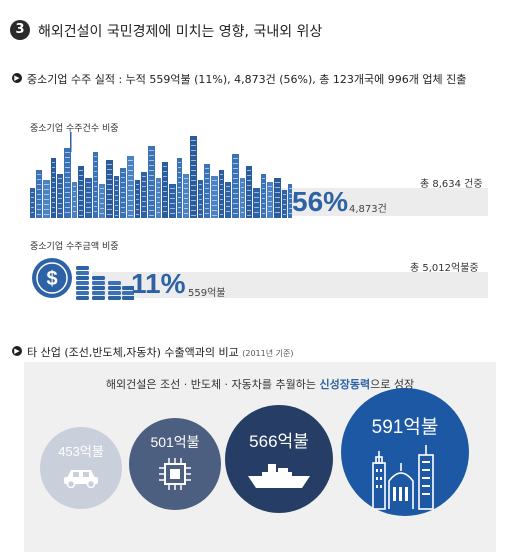  Describe the element at coordinates (133, 352) in the screenshot. I see `compare-headline-text: 타 산업 (조선,반도체,자동차) 수출액과의 비교` at that location.